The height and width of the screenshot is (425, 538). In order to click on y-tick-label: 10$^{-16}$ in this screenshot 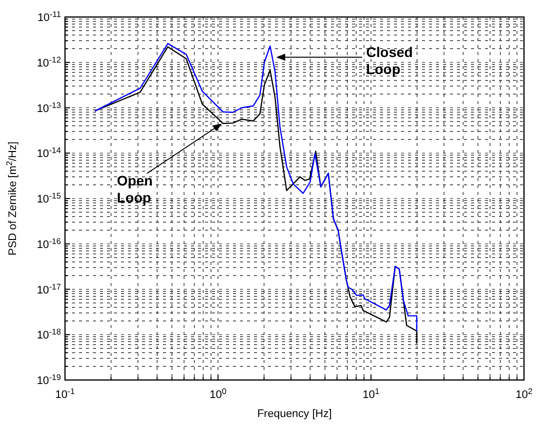, I will do `click(49, 243)`.